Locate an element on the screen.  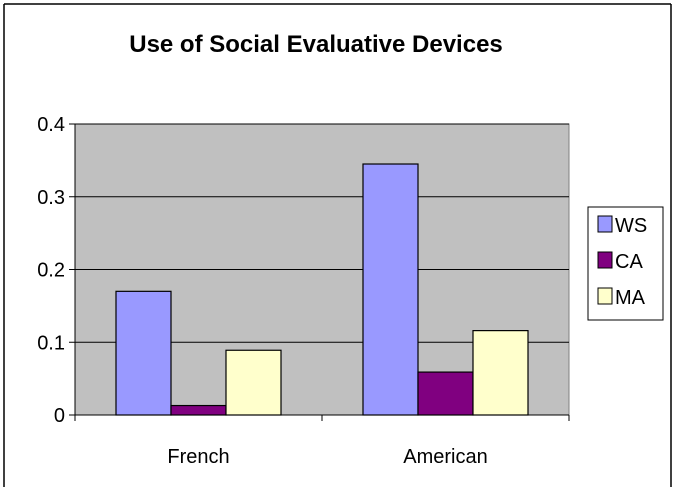
bar-ca-american is located at coordinates (445, 393).